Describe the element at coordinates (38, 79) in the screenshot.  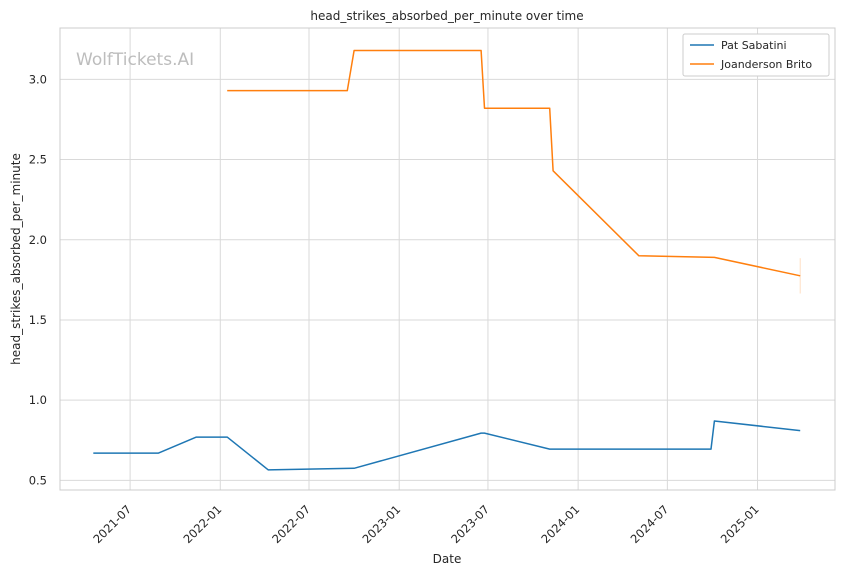
I see `y-tick-label: 3.0` at that location.